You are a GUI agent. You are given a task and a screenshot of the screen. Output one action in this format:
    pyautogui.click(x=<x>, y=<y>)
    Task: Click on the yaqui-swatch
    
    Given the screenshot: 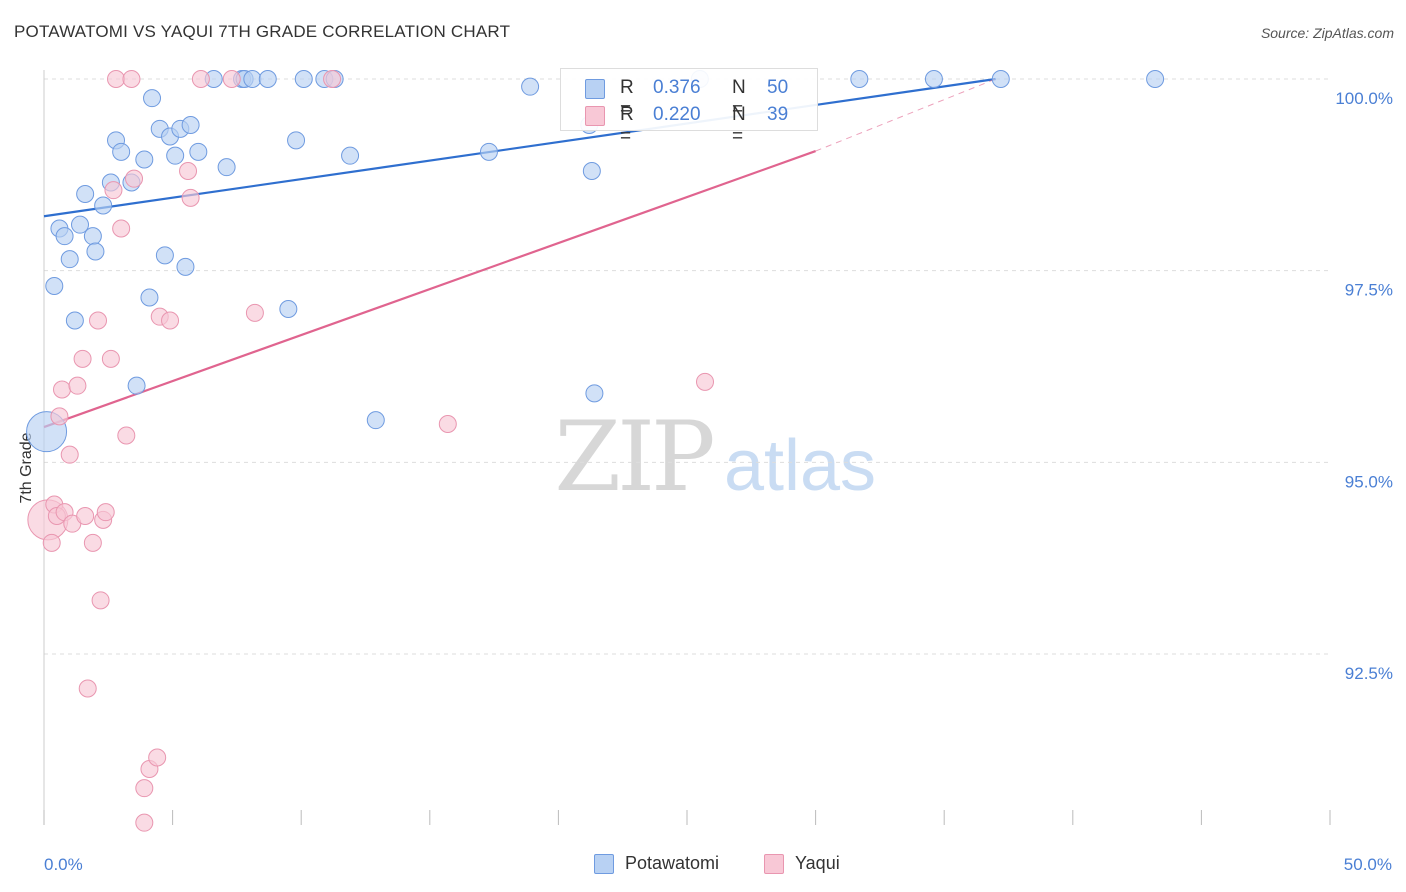 What is the action you would take?
    pyautogui.click(x=595, y=116)
    